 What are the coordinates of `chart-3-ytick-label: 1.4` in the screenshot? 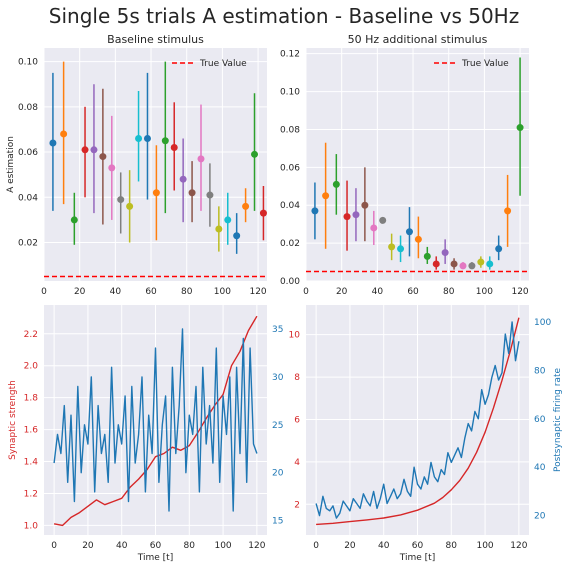 It's located at (31, 463).